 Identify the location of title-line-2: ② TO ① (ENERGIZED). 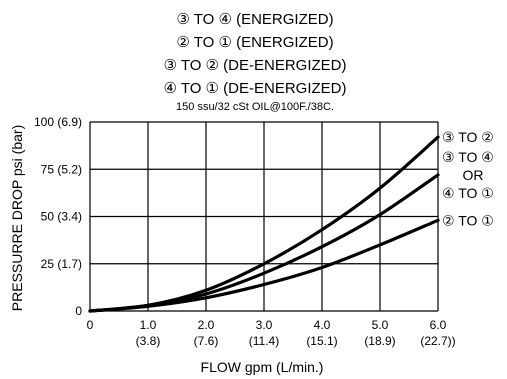
(254, 42).